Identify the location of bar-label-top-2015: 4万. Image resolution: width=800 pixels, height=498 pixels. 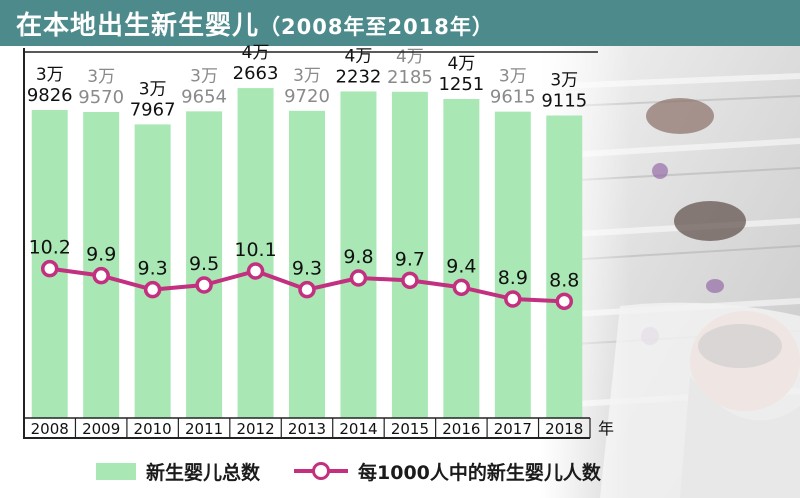
(410, 57).